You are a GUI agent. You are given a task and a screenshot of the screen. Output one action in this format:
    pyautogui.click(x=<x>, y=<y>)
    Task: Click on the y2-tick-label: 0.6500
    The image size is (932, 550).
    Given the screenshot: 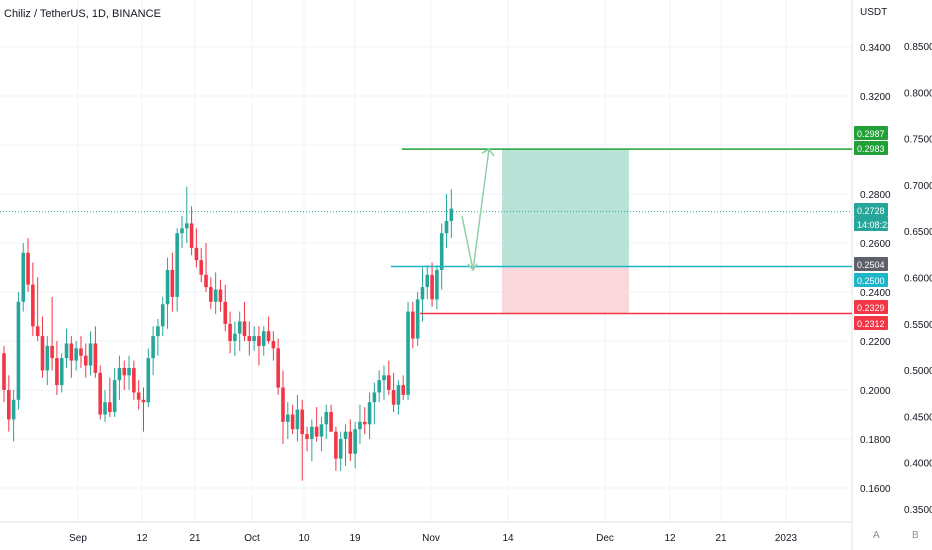 What is the action you would take?
    pyautogui.click(x=918, y=232)
    